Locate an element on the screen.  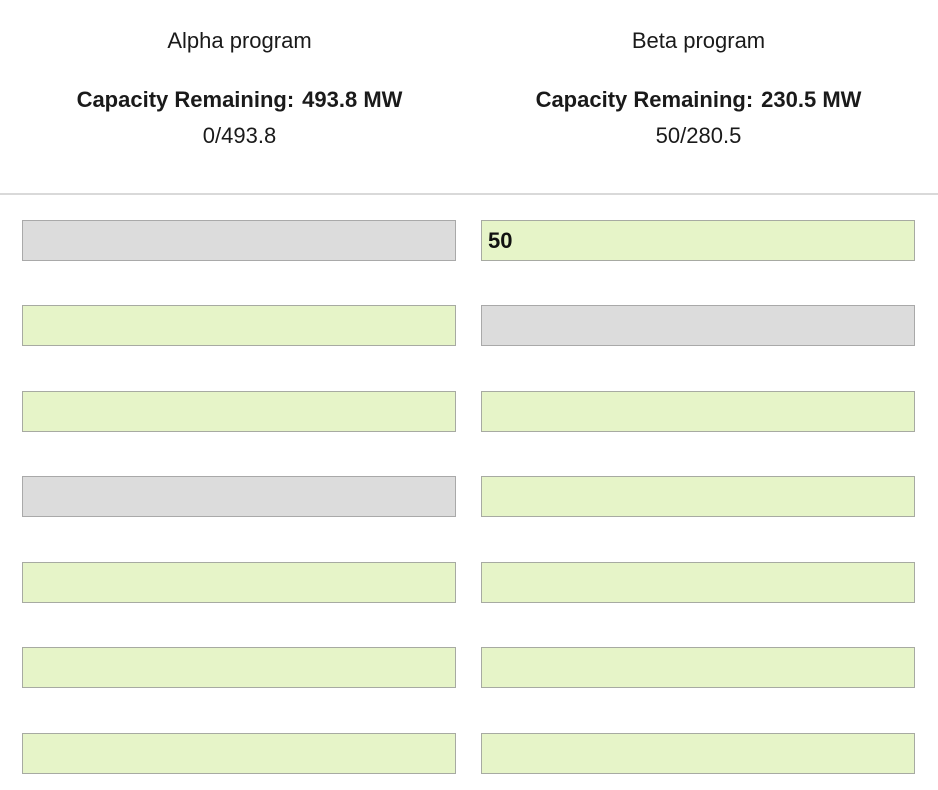
beta-program-name: Beta program is located at coordinates (698, 40).